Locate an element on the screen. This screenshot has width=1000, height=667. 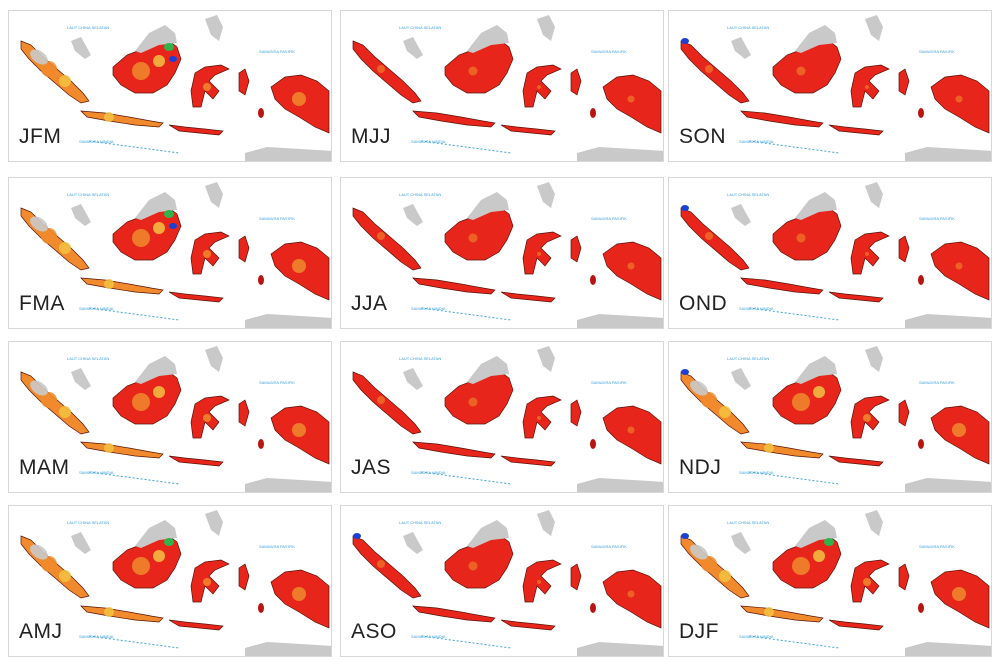
season-label: ASO is located at coordinates (374, 631).